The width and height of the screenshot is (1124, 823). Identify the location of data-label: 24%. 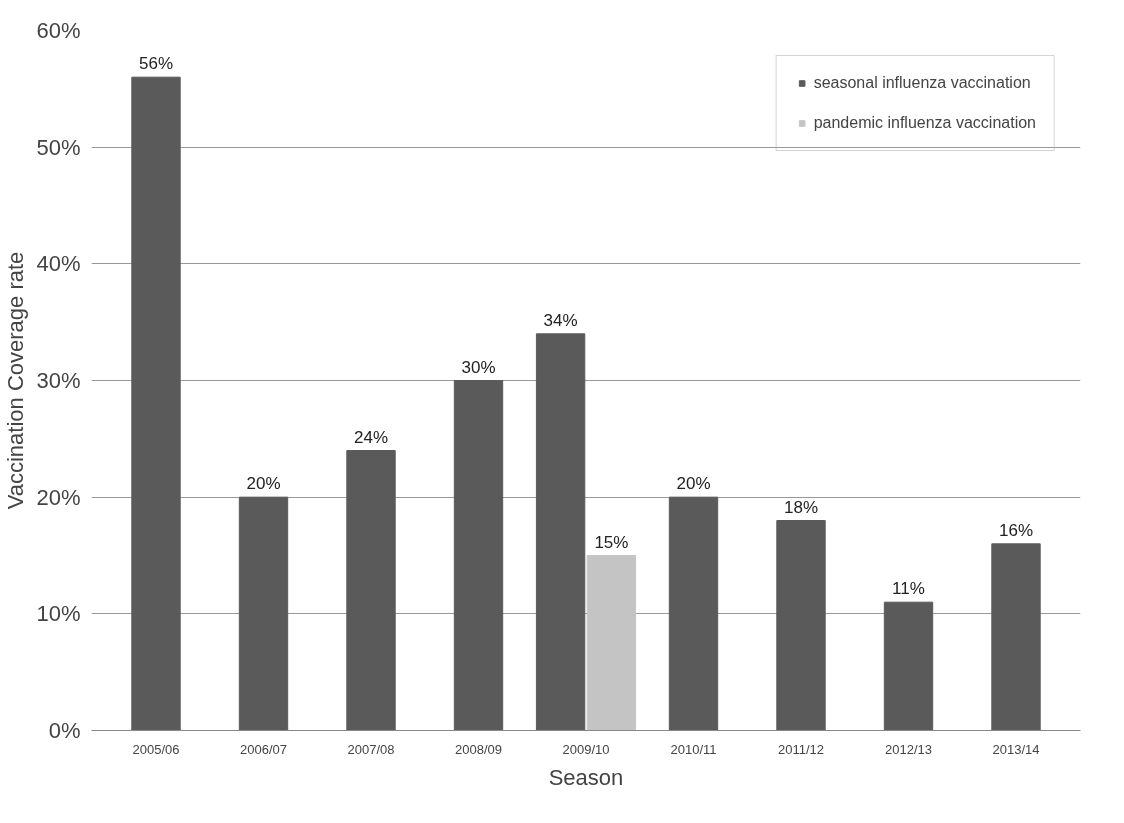
(371, 437).